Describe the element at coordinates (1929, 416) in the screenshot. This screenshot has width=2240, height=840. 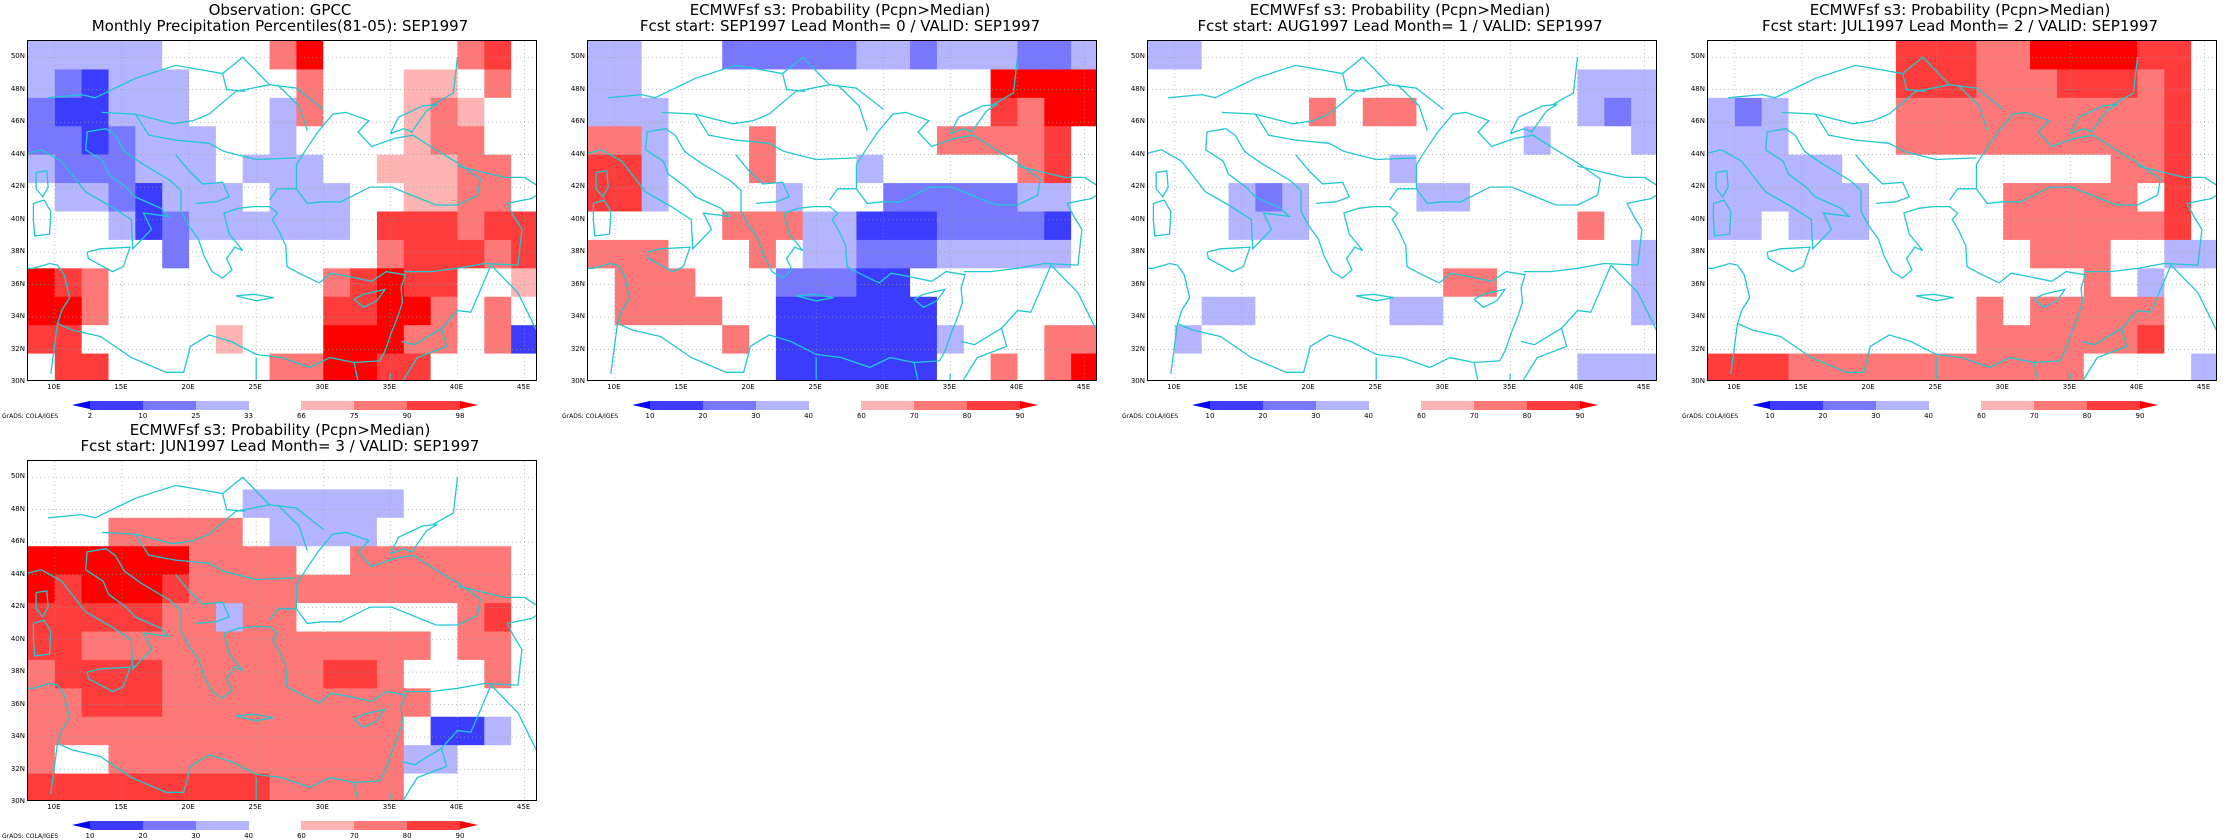
I see `colorbar-label: 40` at that location.